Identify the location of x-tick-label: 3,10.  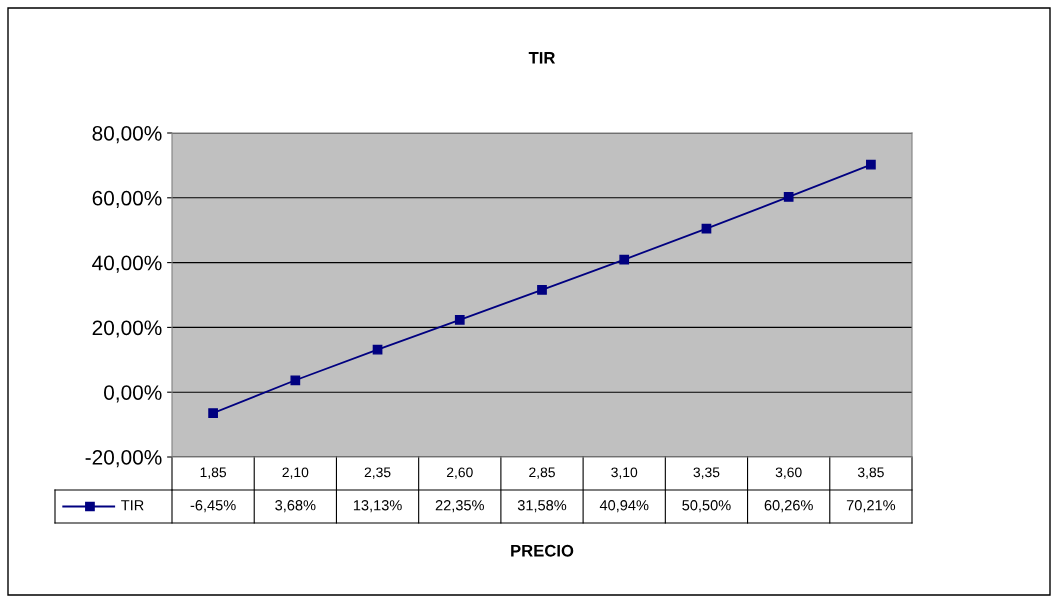
(624, 473).